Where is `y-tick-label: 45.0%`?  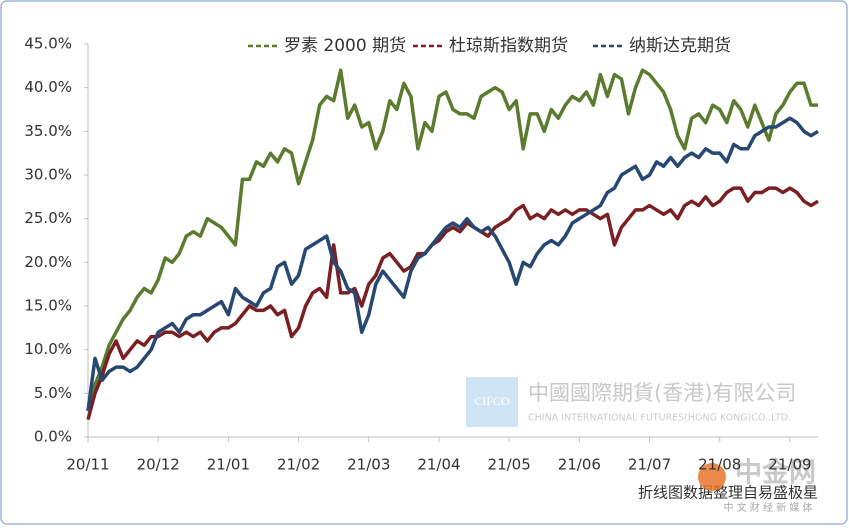
y-tick-label: 45.0% is located at coordinates (48, 44).